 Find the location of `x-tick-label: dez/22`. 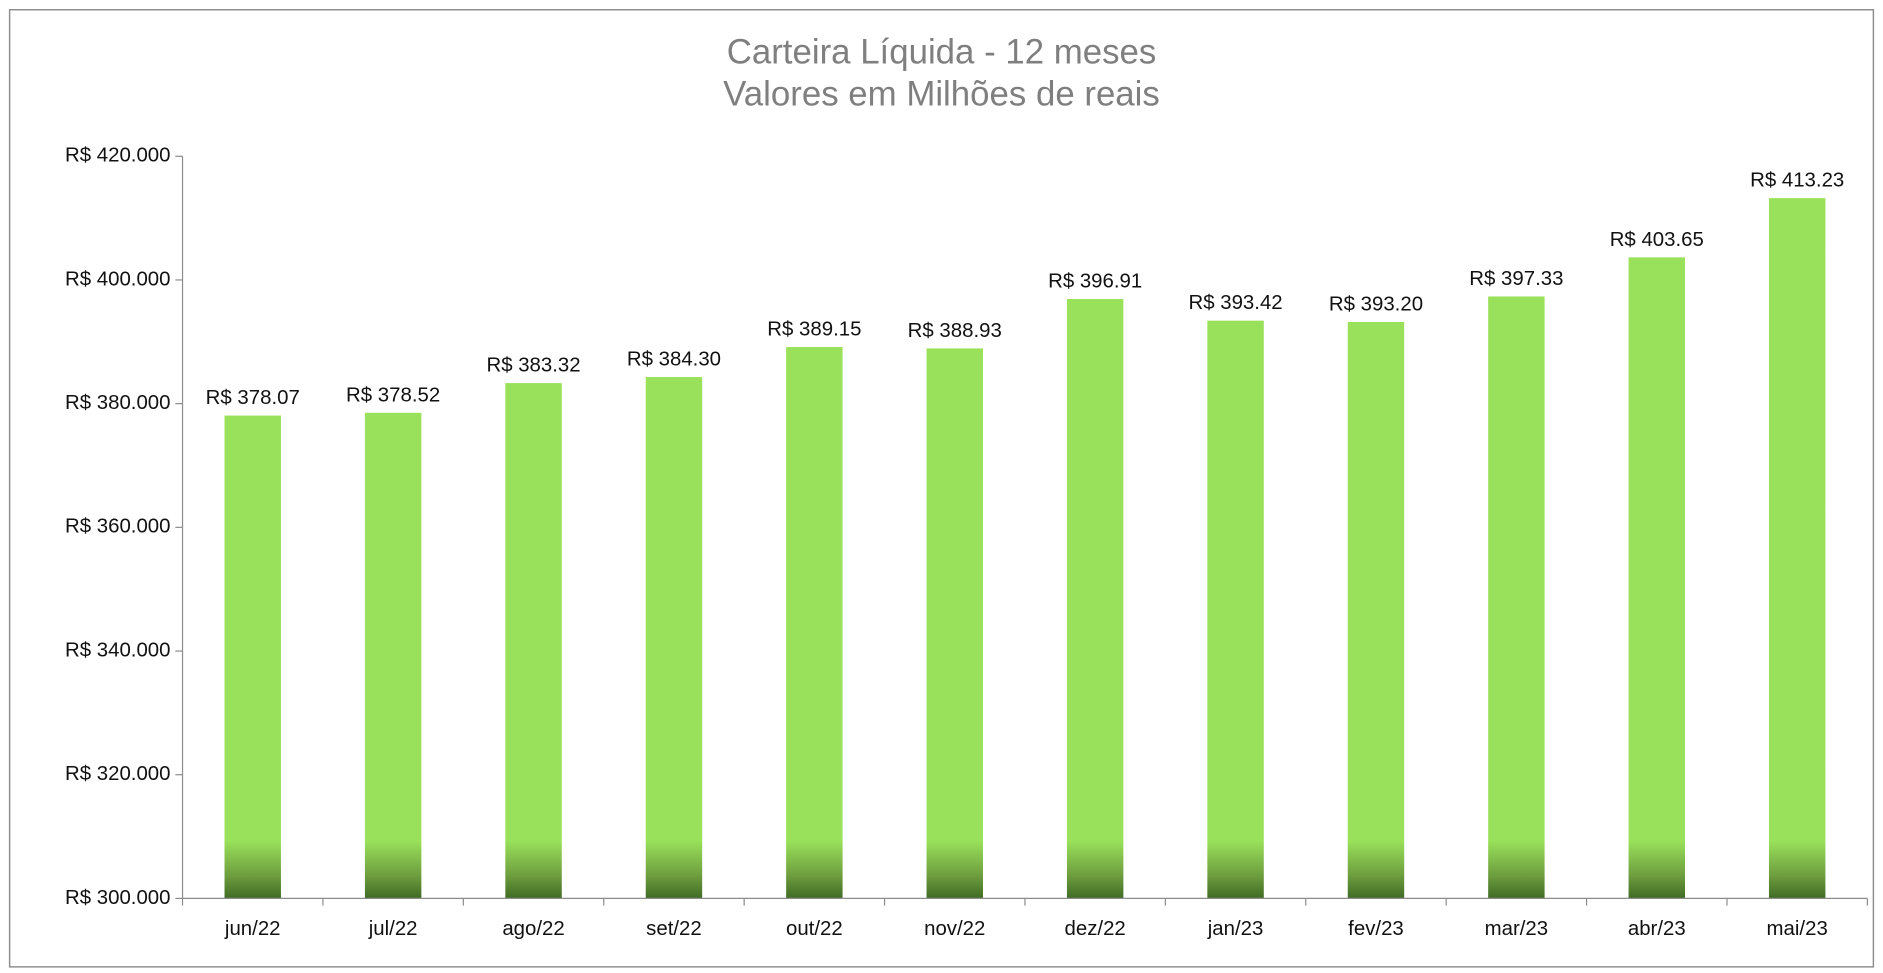

x-tick-label: dez/22 is located at coordinates (1095, 929).